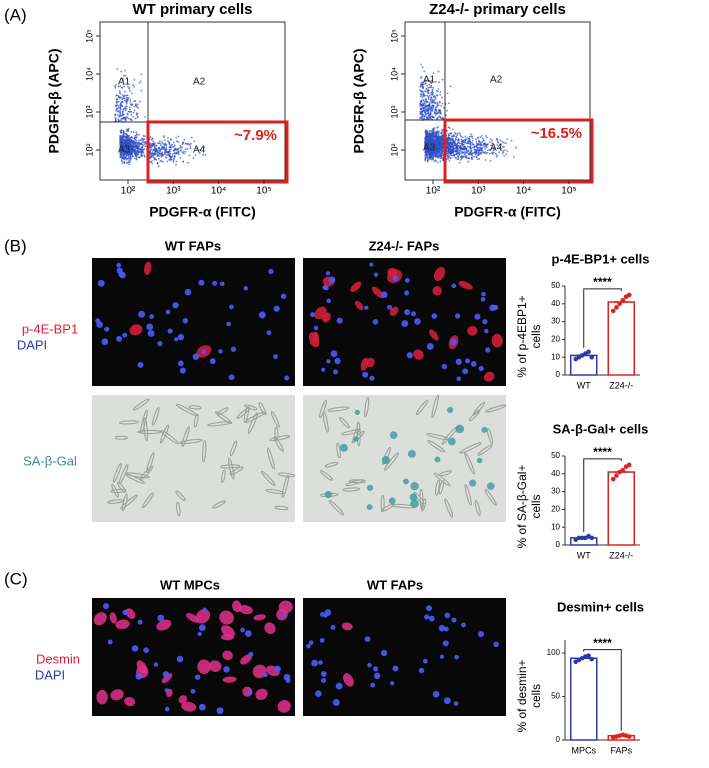 The image size is (709, 768). I want to click on y-tick-label: 20, so click(555, 509).